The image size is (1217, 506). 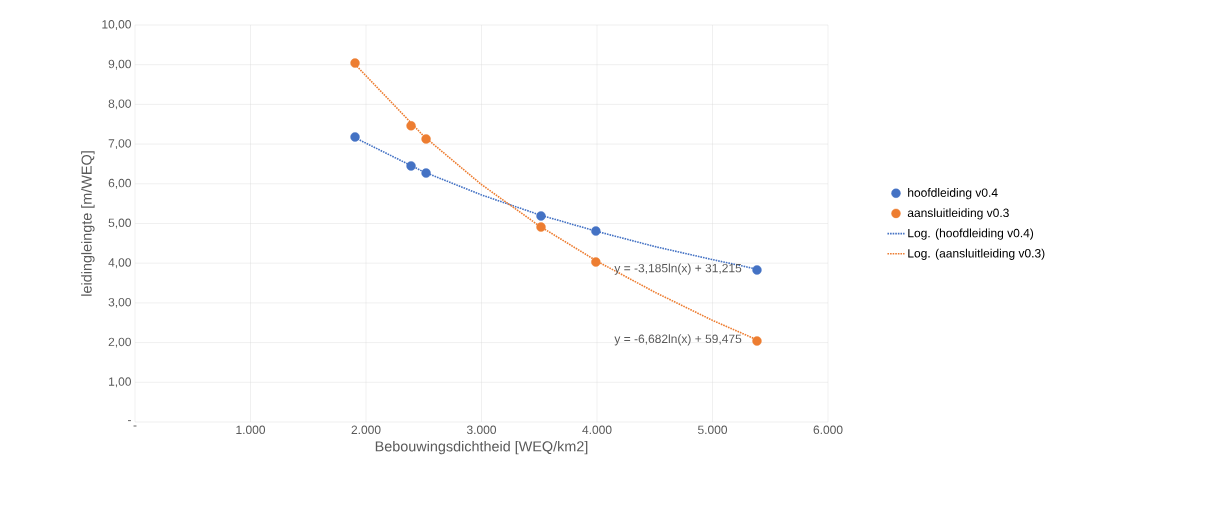 I want to click on y-tick-label: -, so click(x=129, y=421).